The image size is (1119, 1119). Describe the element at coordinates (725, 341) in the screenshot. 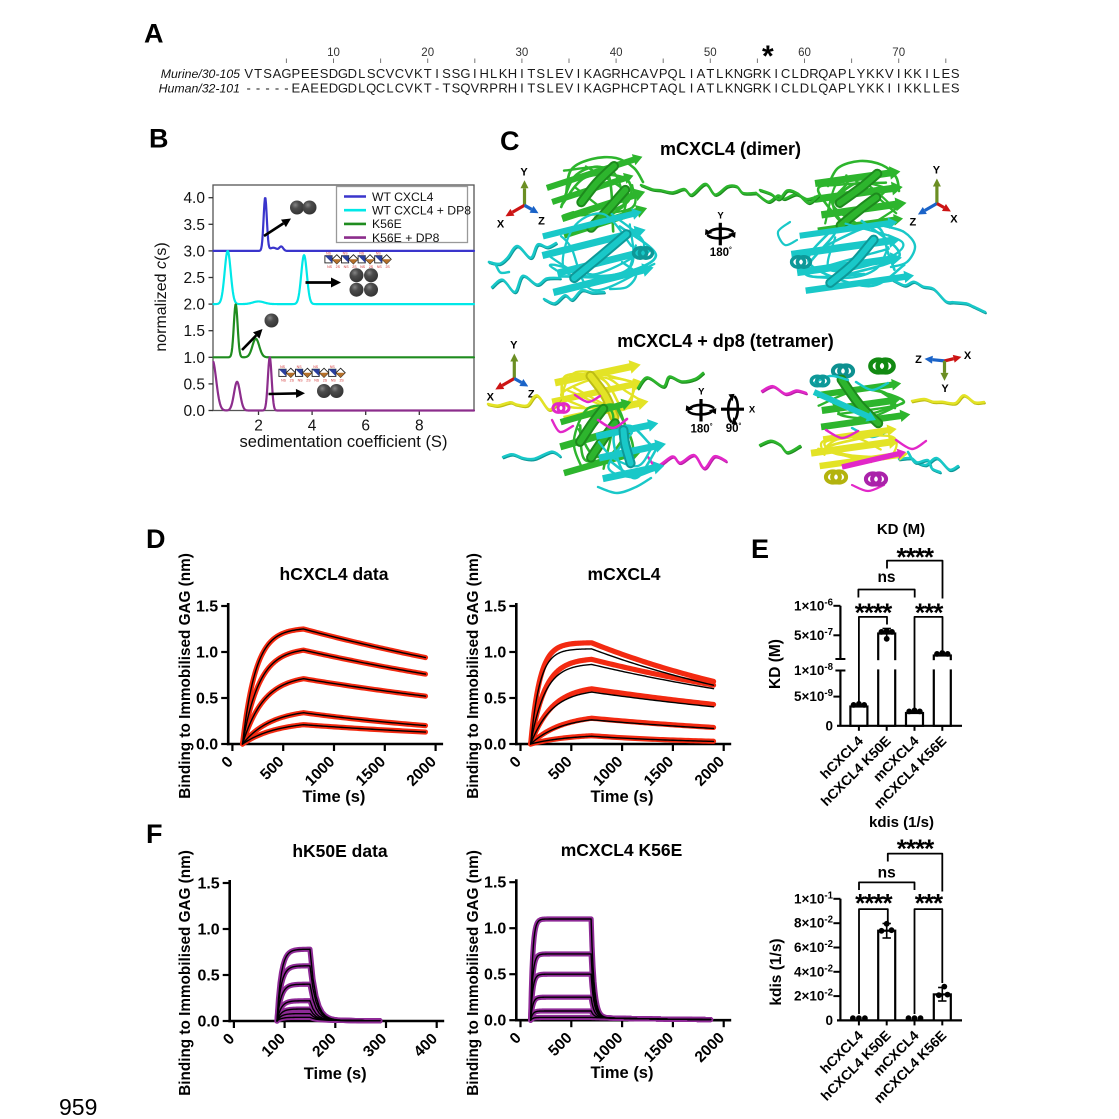

I see `svg-text: mCXCL4 + dp8 (tetramer)` at that location.